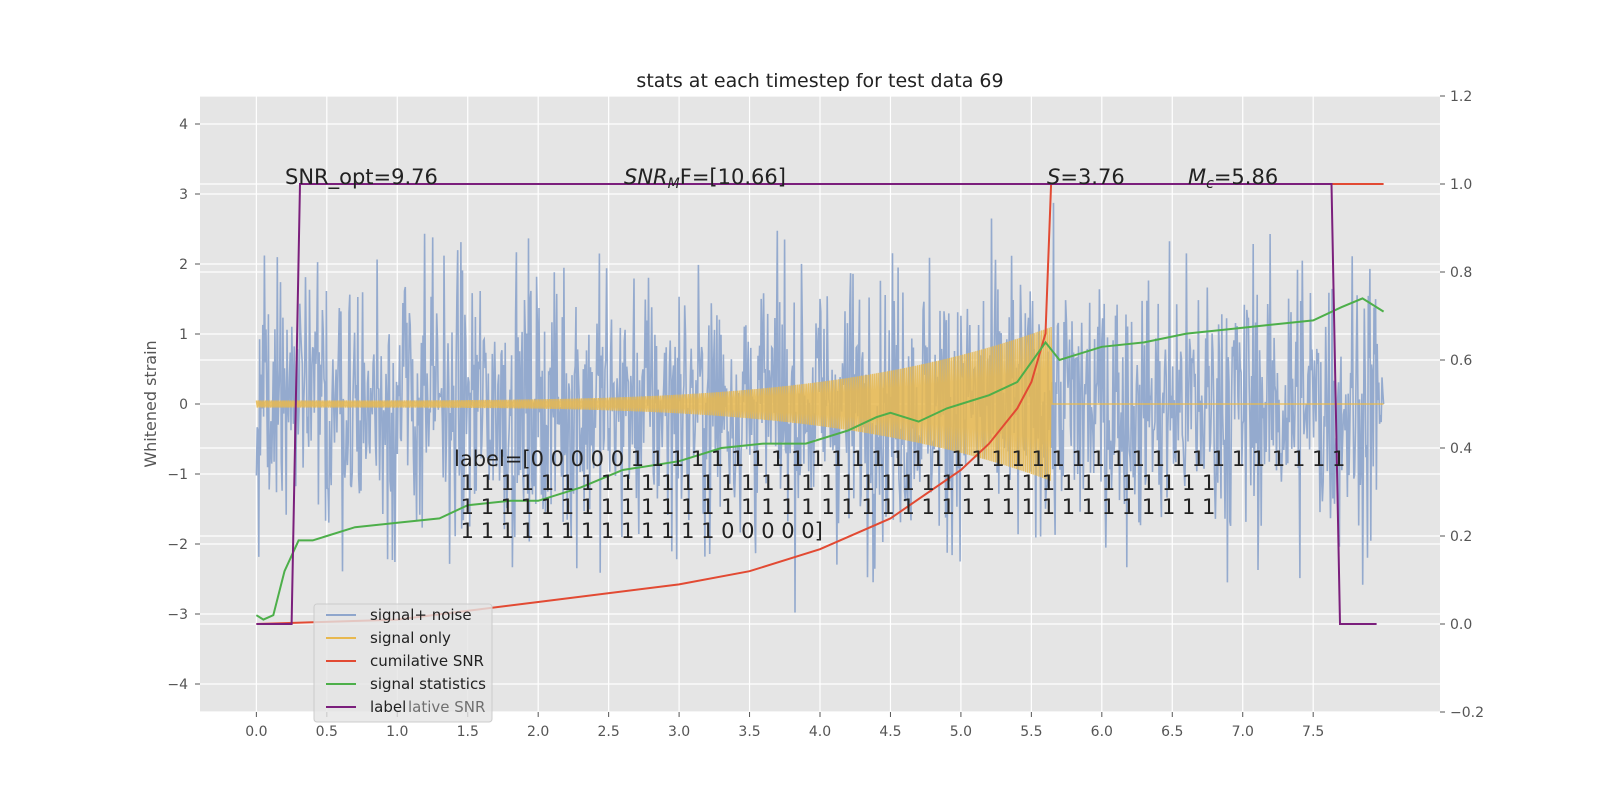 Image resolution: width=1600 pixels, height=800 pixels. Describe the element at coordinates (183, 405) in the screenshot. I see `y-tick-label-4: 0` at that location.